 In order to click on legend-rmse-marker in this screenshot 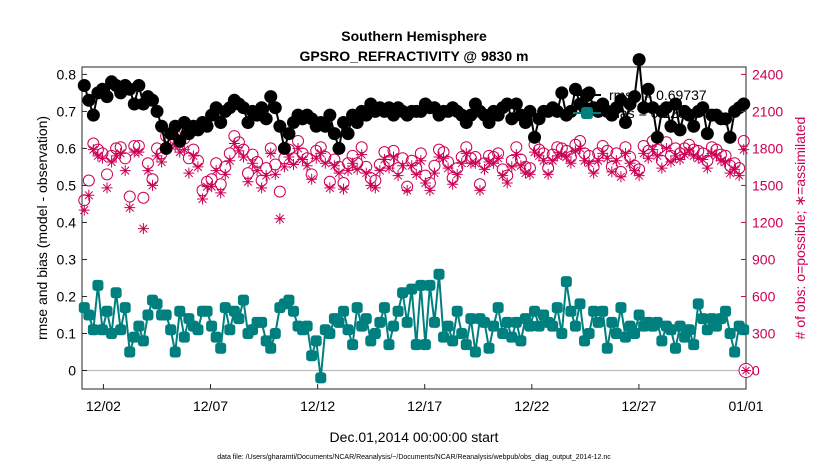, I will do `click(587, 95)`.